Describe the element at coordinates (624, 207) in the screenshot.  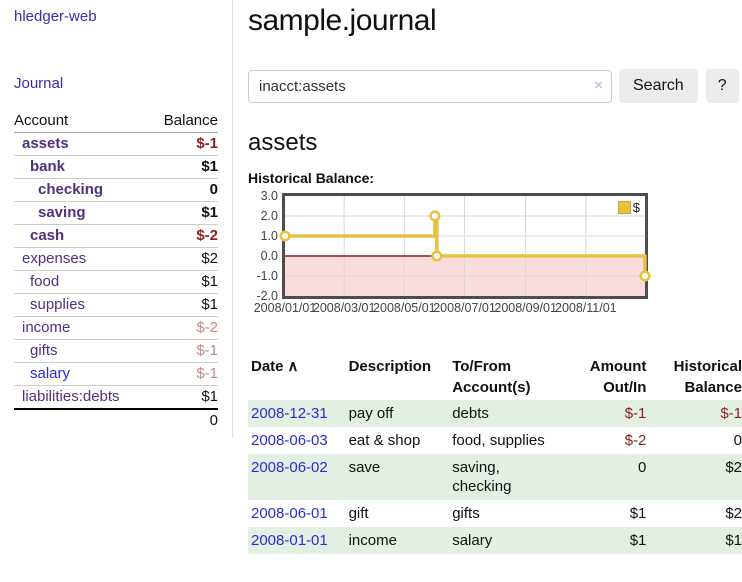
I see `legend-swatch-icon` at that location.